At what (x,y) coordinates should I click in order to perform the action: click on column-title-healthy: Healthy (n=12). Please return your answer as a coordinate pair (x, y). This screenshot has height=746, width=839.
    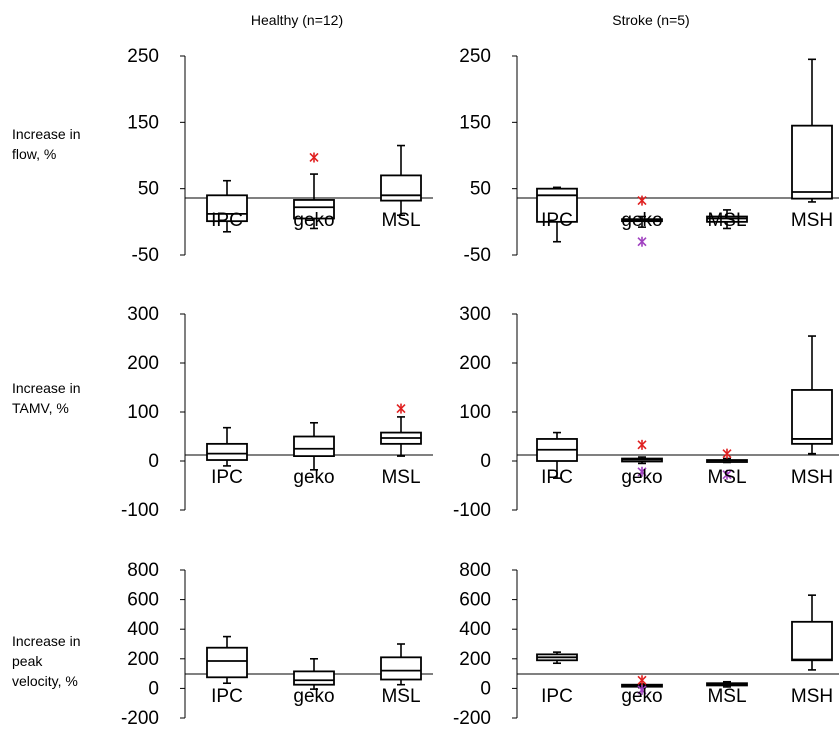
    Looking at the image, I should click on (297, 20).